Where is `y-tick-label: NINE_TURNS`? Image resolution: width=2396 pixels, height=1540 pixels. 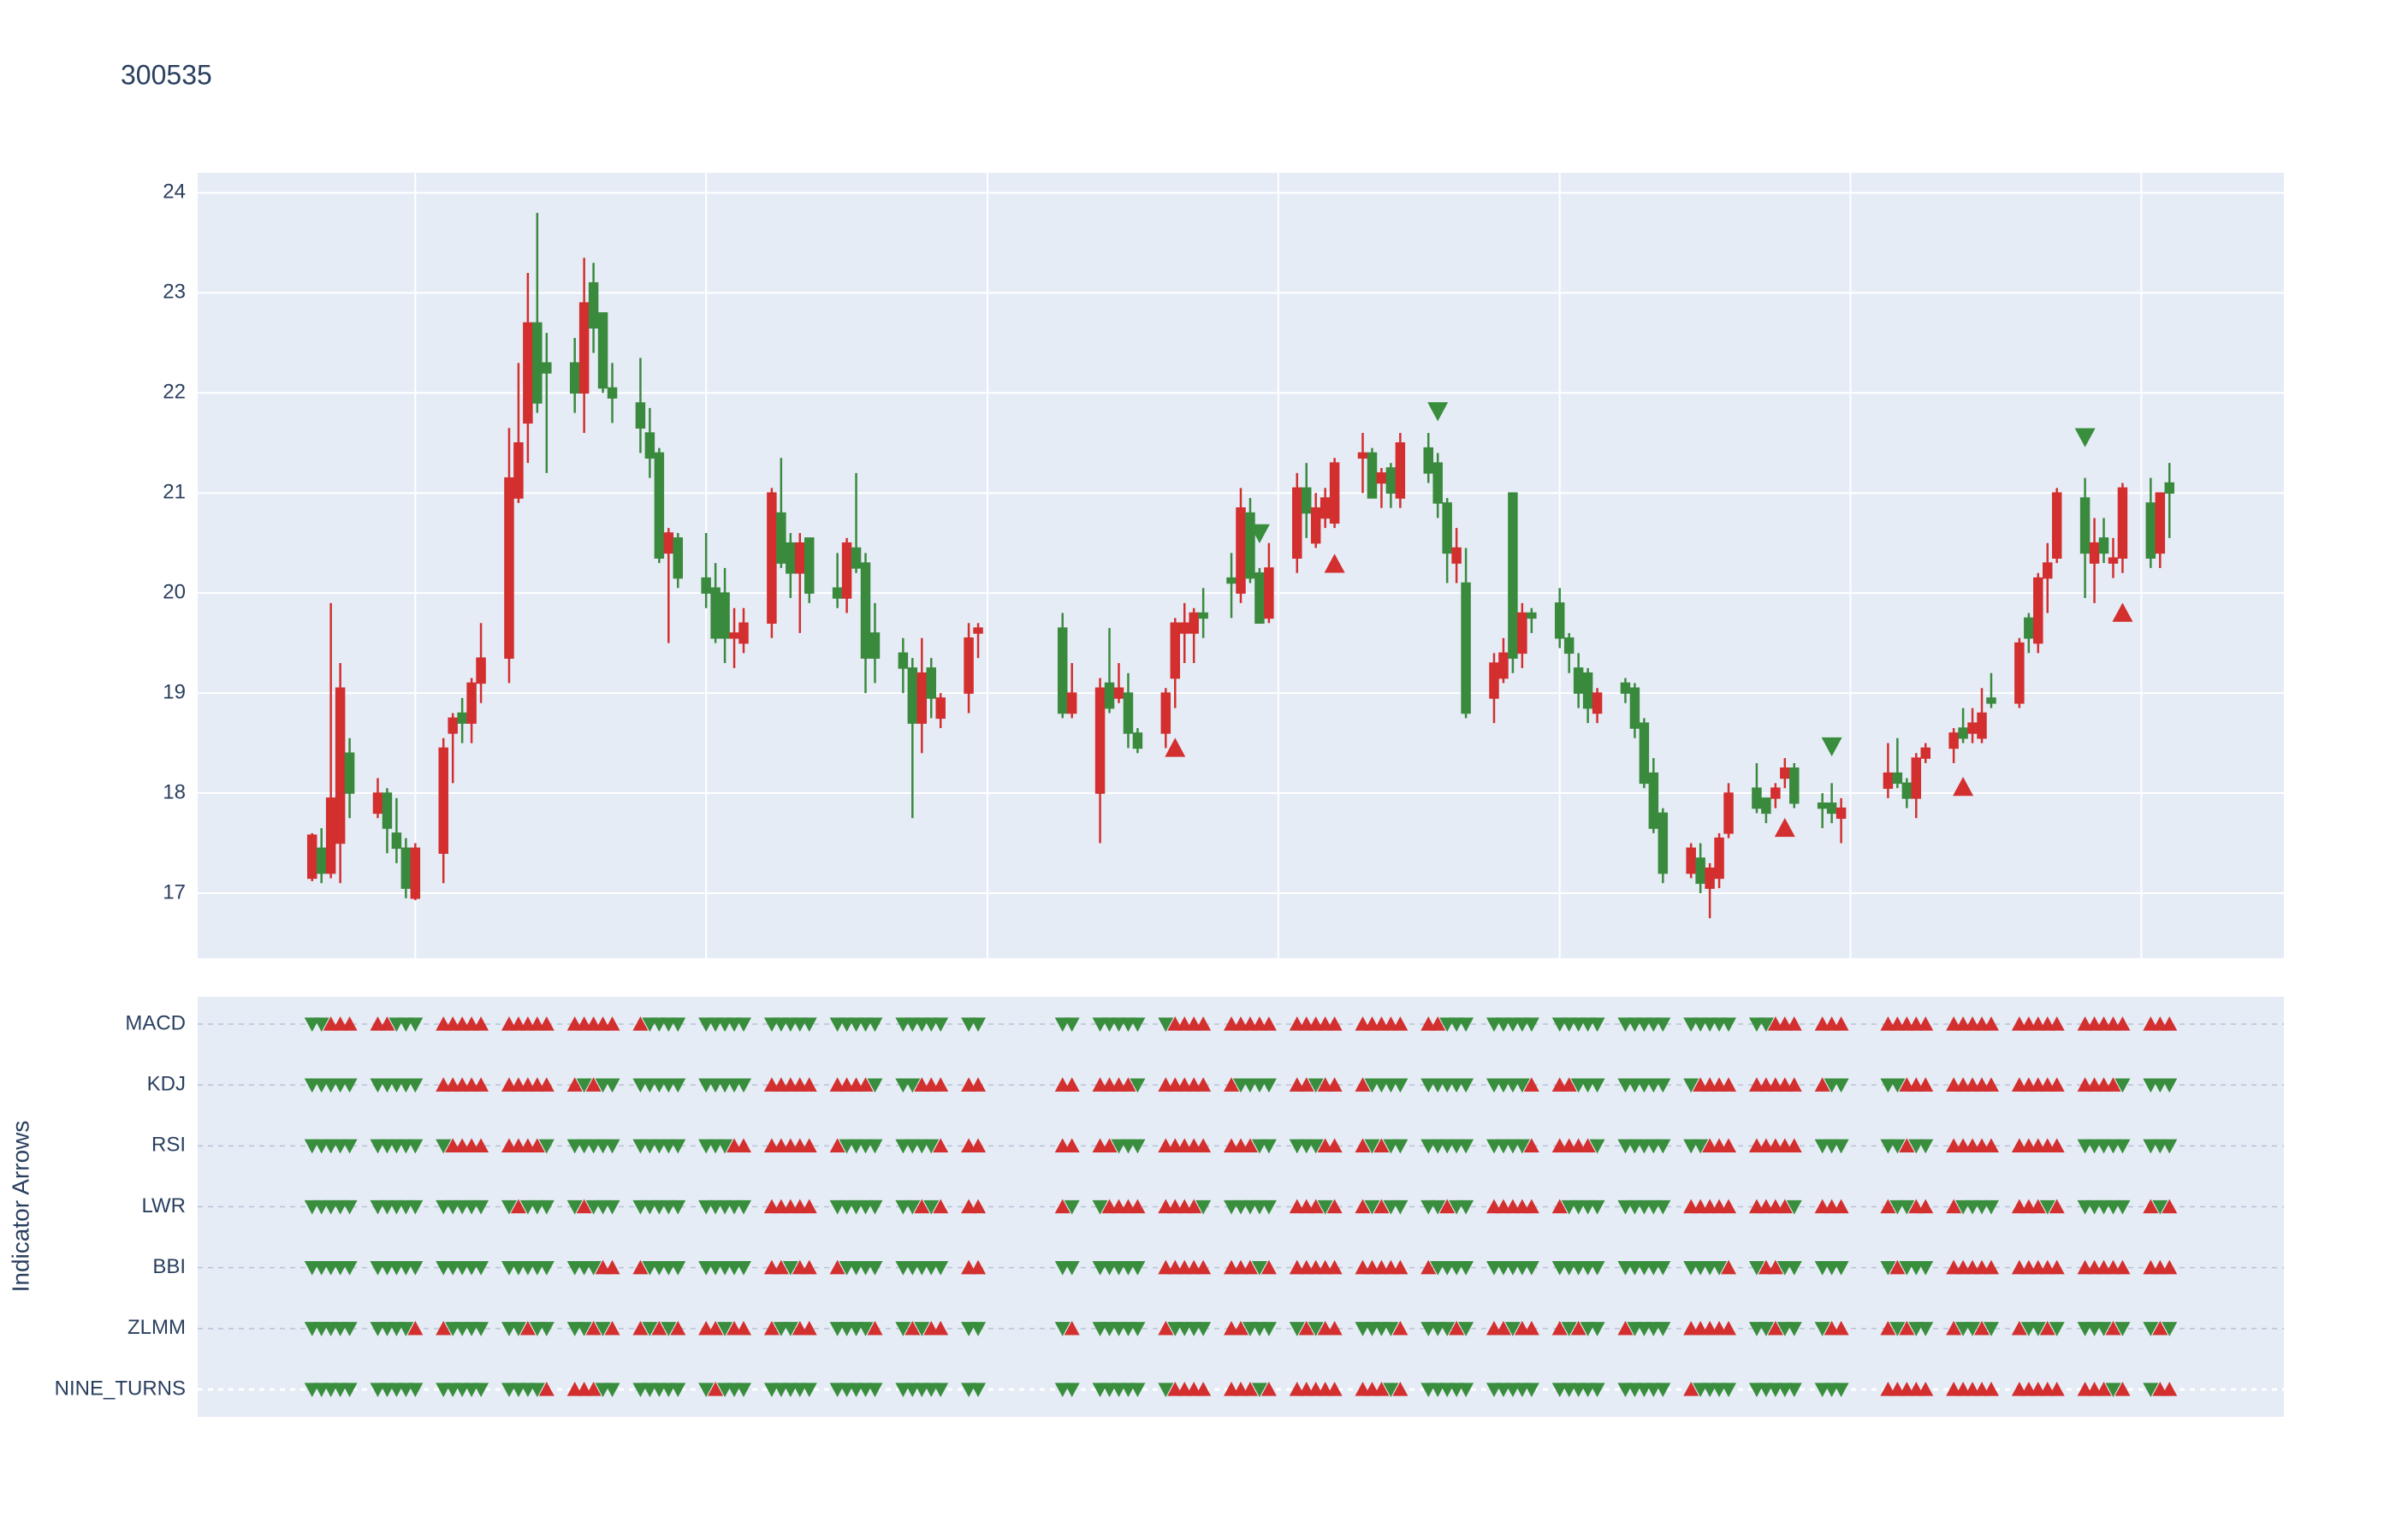
y-tick-label: NINE_TURNS is located at coordinates (121, 1388).